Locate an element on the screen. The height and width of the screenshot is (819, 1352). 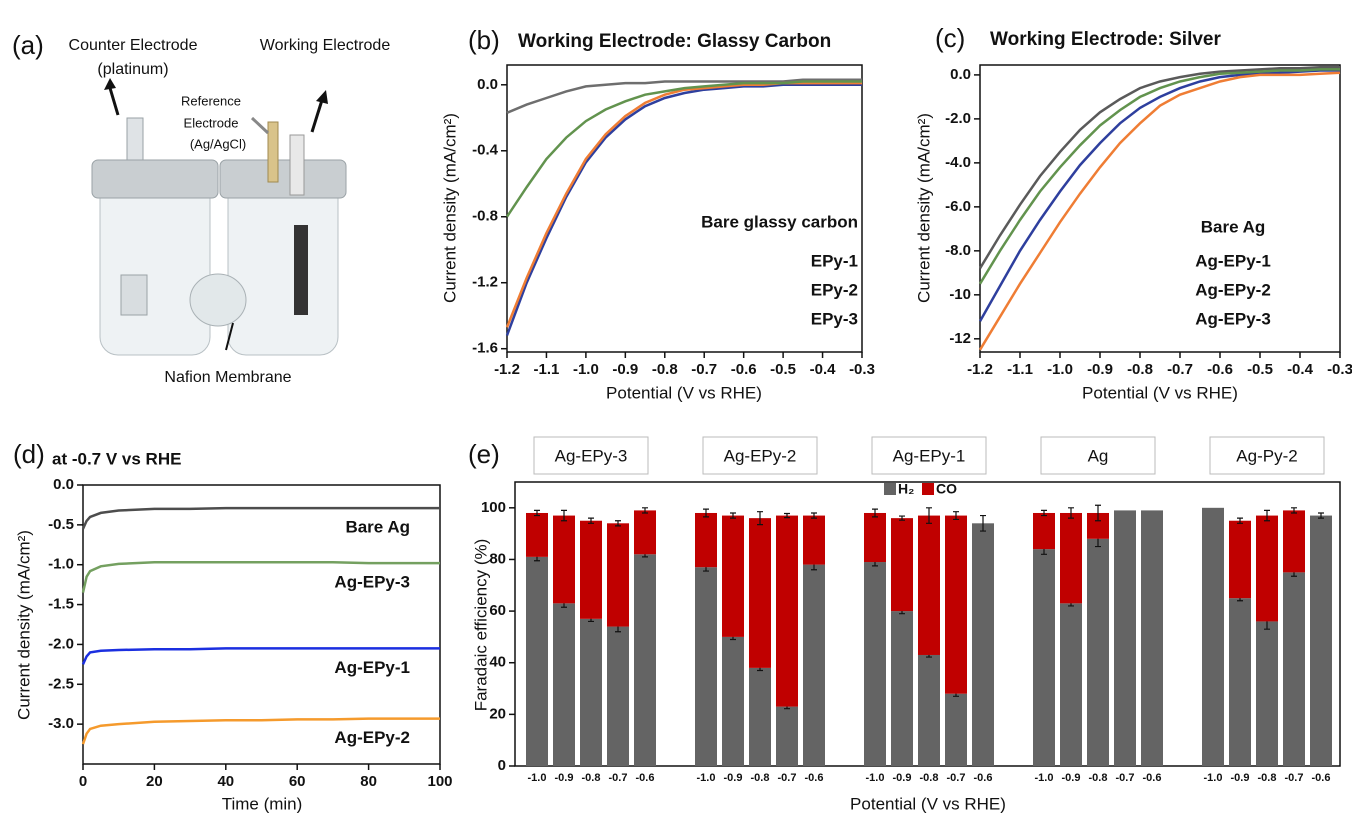
y-tick-label: -1.5 is located at coordinates (61, 604).